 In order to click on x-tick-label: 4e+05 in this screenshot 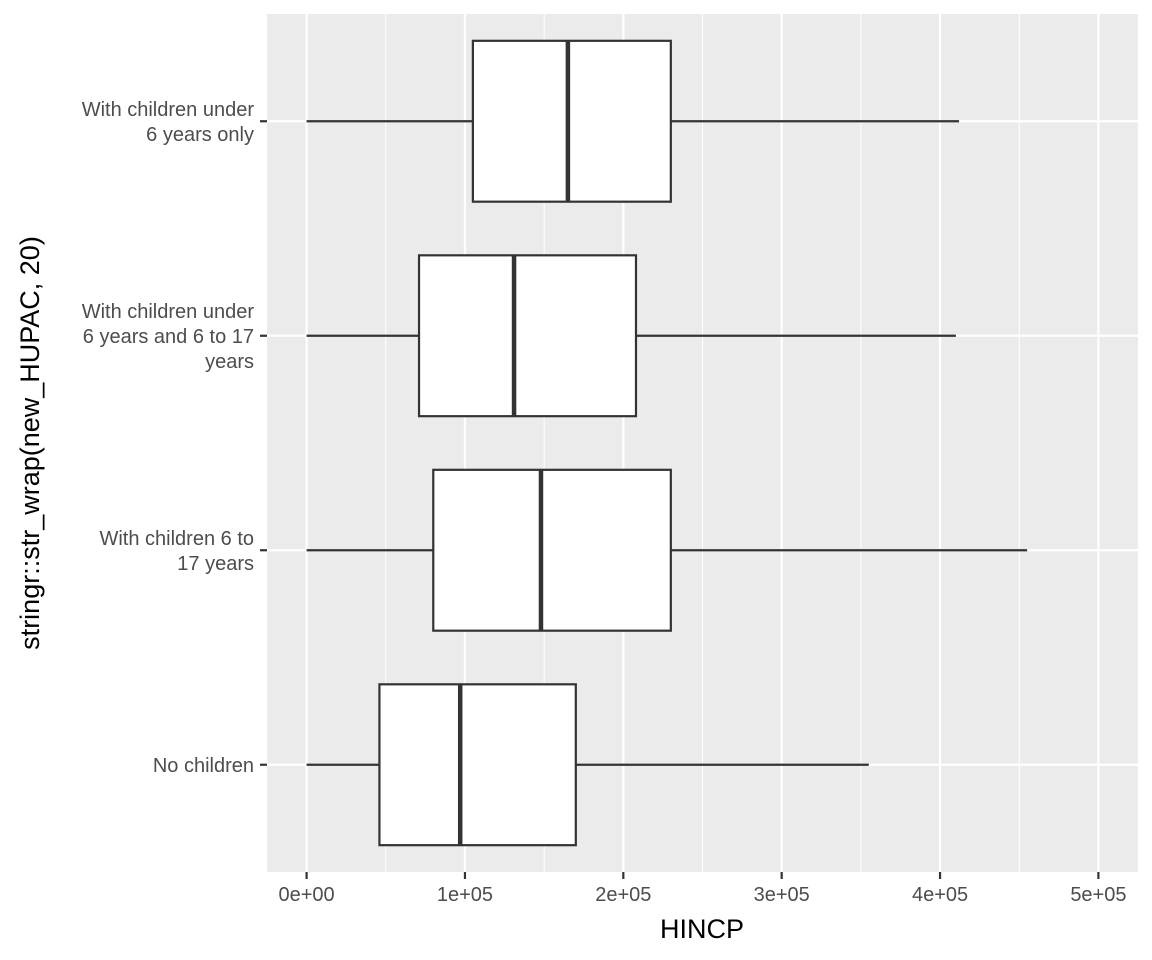, I will do `click(940, 895)`.